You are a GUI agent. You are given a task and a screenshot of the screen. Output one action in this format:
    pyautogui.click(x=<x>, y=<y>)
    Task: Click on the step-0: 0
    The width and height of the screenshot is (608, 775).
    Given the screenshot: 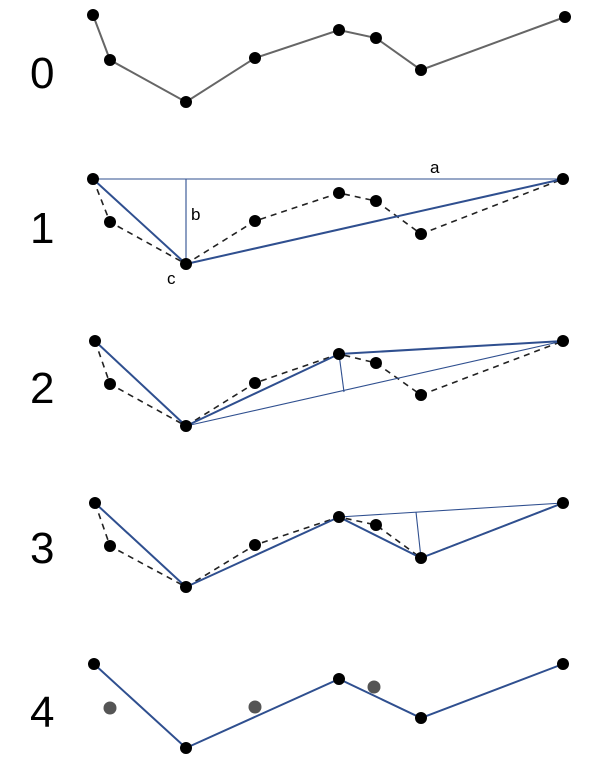 What is the action you would take?
    pyautogui.click(x=300, y=58)
    